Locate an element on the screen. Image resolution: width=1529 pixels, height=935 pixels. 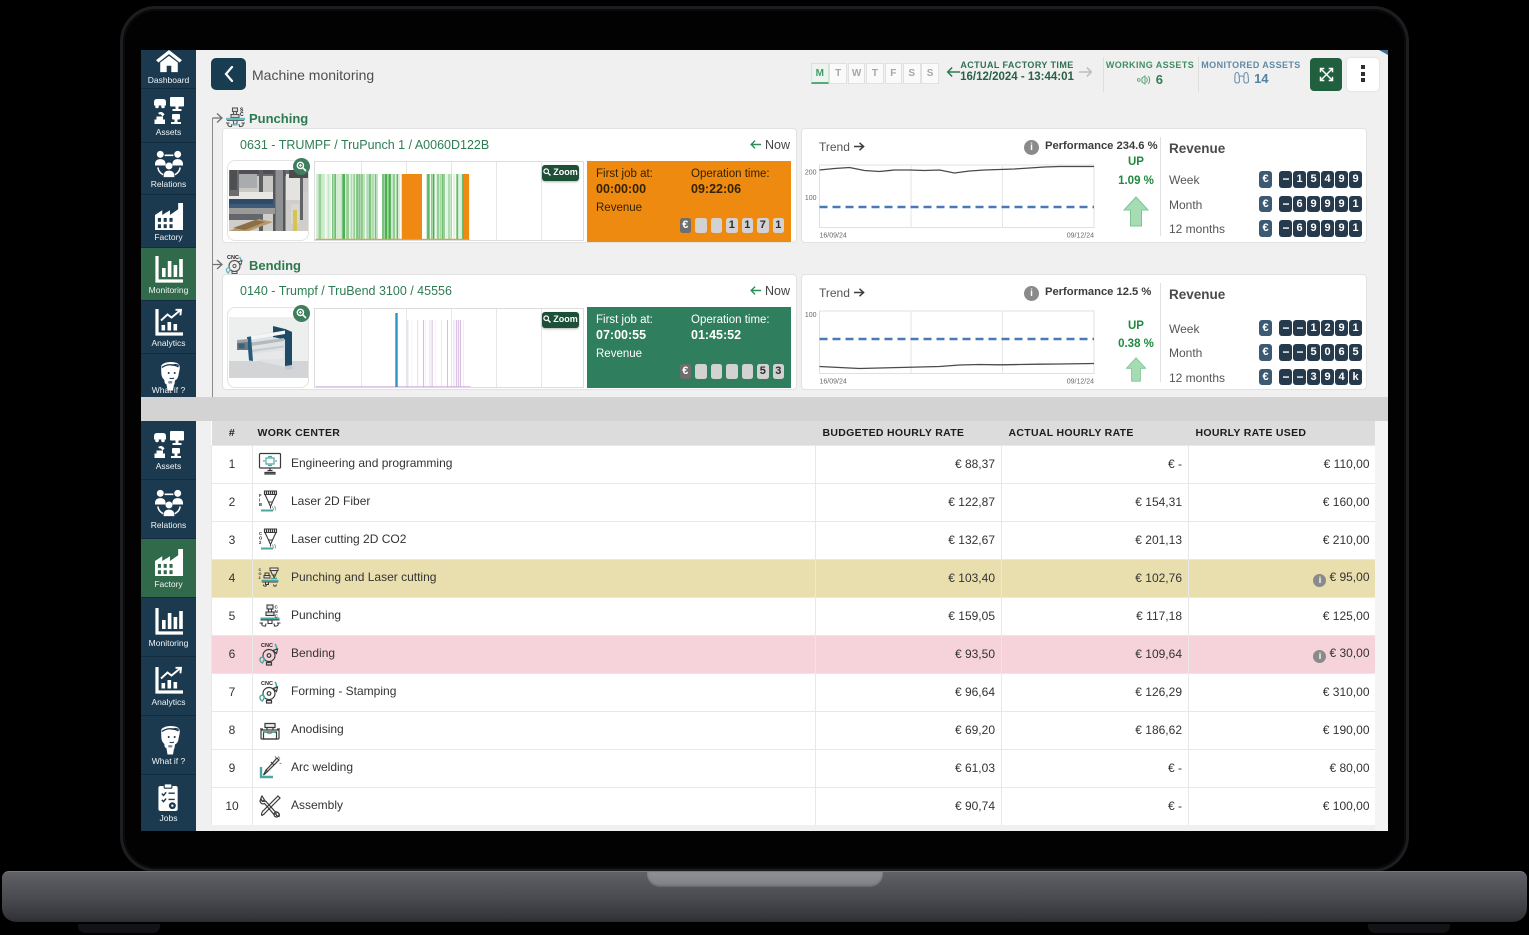
svg-text: B is located at coordinates (260, 504).